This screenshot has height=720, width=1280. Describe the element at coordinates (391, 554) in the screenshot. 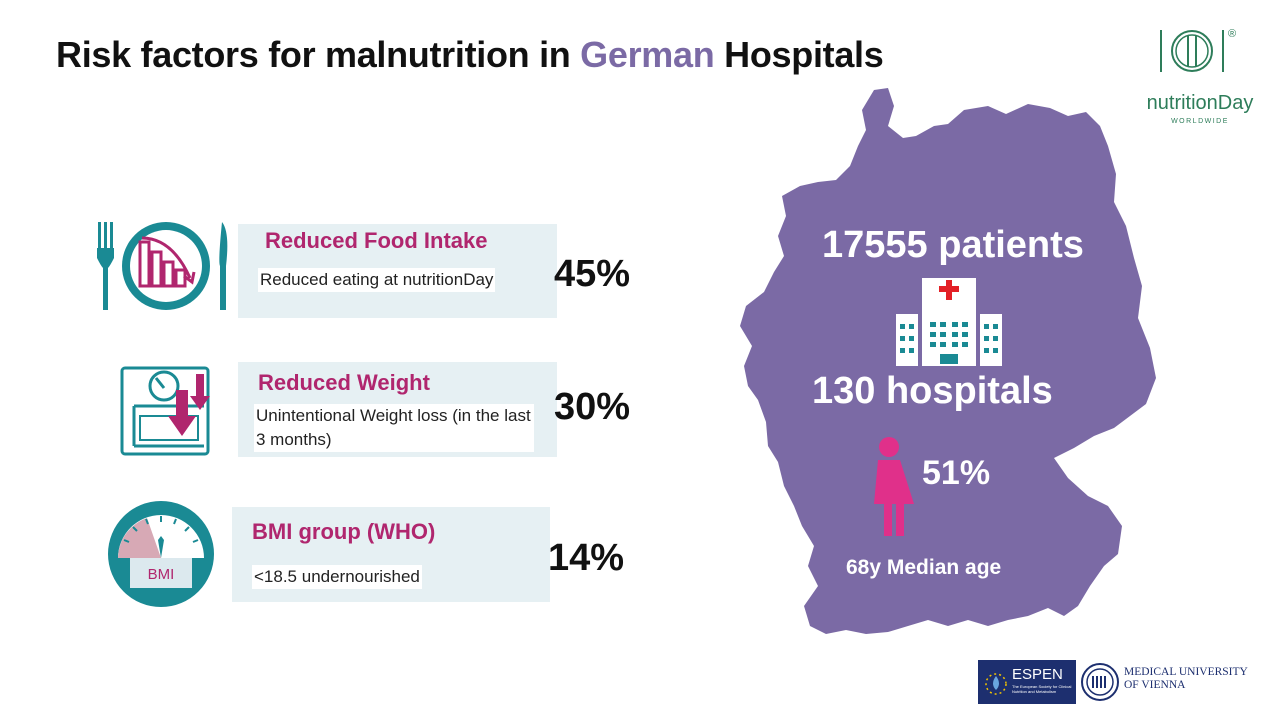

I see `factor-card-bmi: BMI group (WHO) <18.5 undernourished` at that location.